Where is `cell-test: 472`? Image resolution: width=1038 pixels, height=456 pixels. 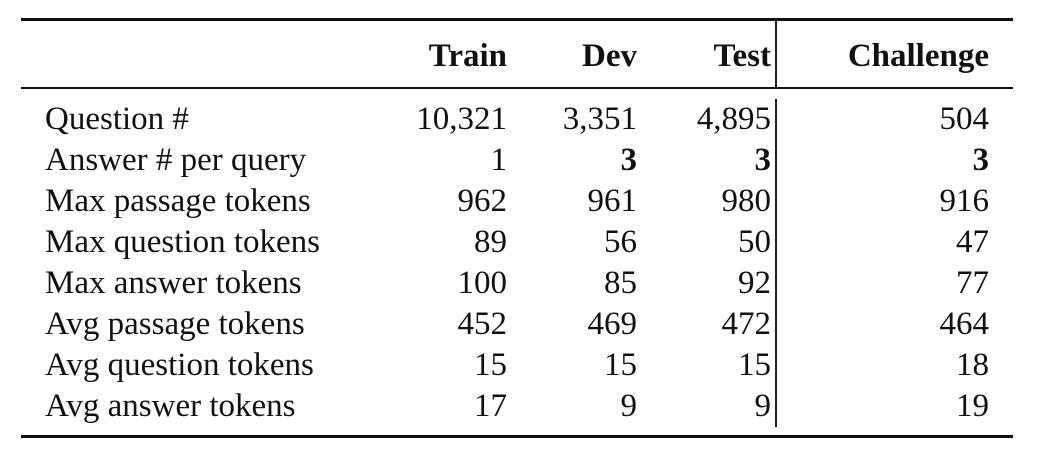 cell-test: 472 is located at coordinates (746, 324).